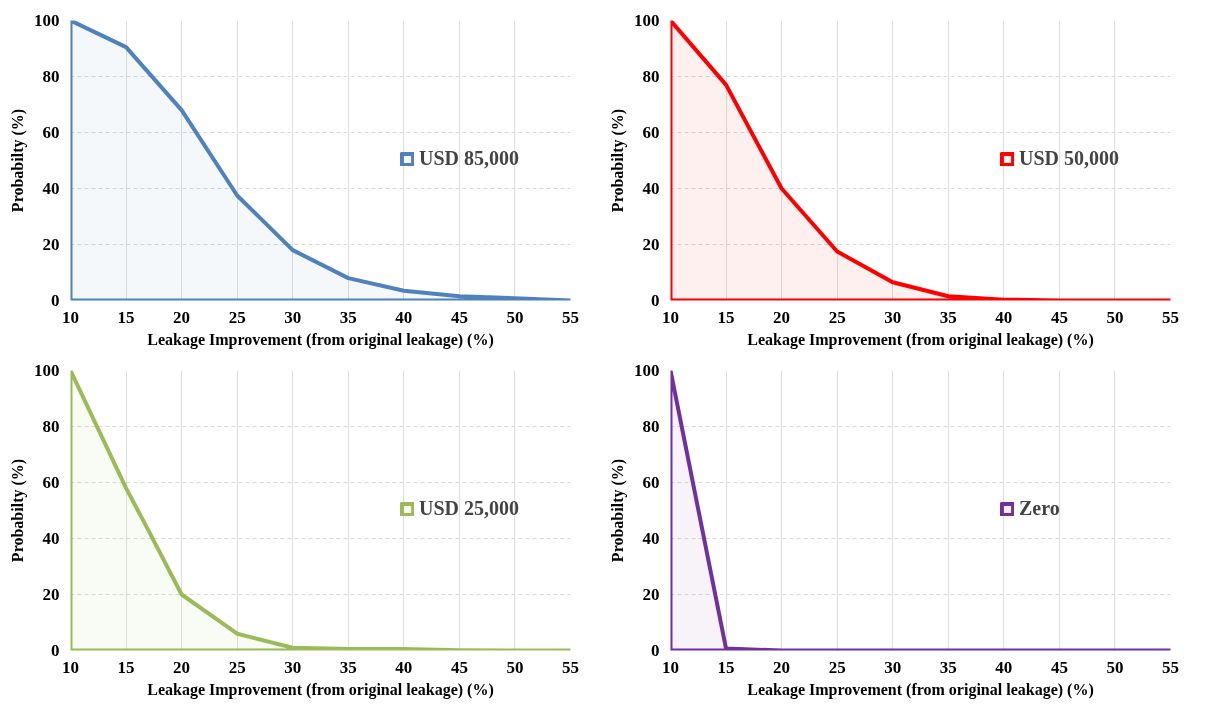 This screenshot has height=713, width=1215. I want to click on legend-label: USD 50,000, so click(1069, 158).